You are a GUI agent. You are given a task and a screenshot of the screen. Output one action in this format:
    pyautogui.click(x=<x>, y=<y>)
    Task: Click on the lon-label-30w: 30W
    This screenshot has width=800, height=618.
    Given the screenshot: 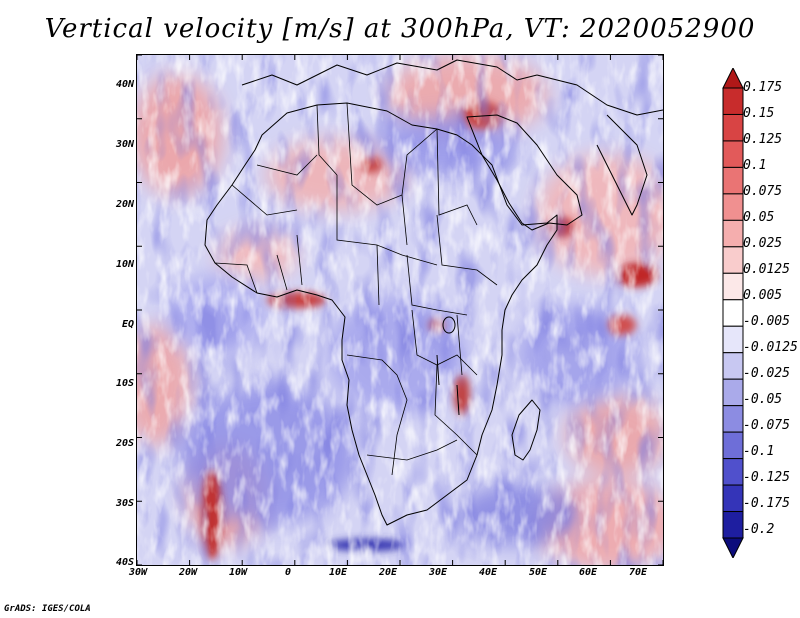 What is the action you would take?
    pyautogui.click(x=138, y=572)
    